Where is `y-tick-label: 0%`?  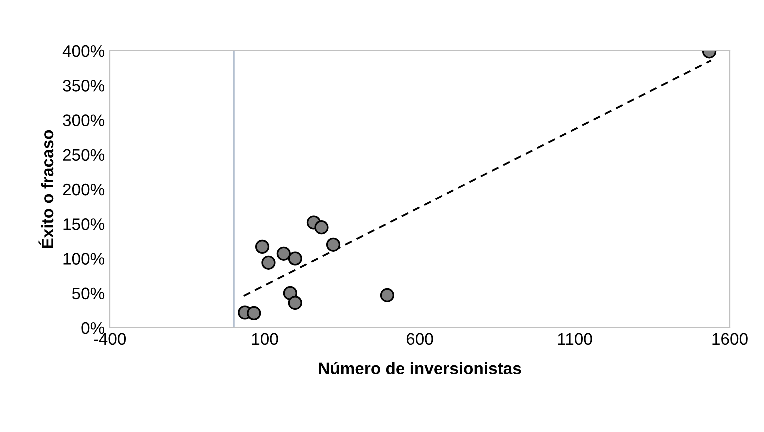
y-tick-label: 0% is located at coordinates (93, 328).